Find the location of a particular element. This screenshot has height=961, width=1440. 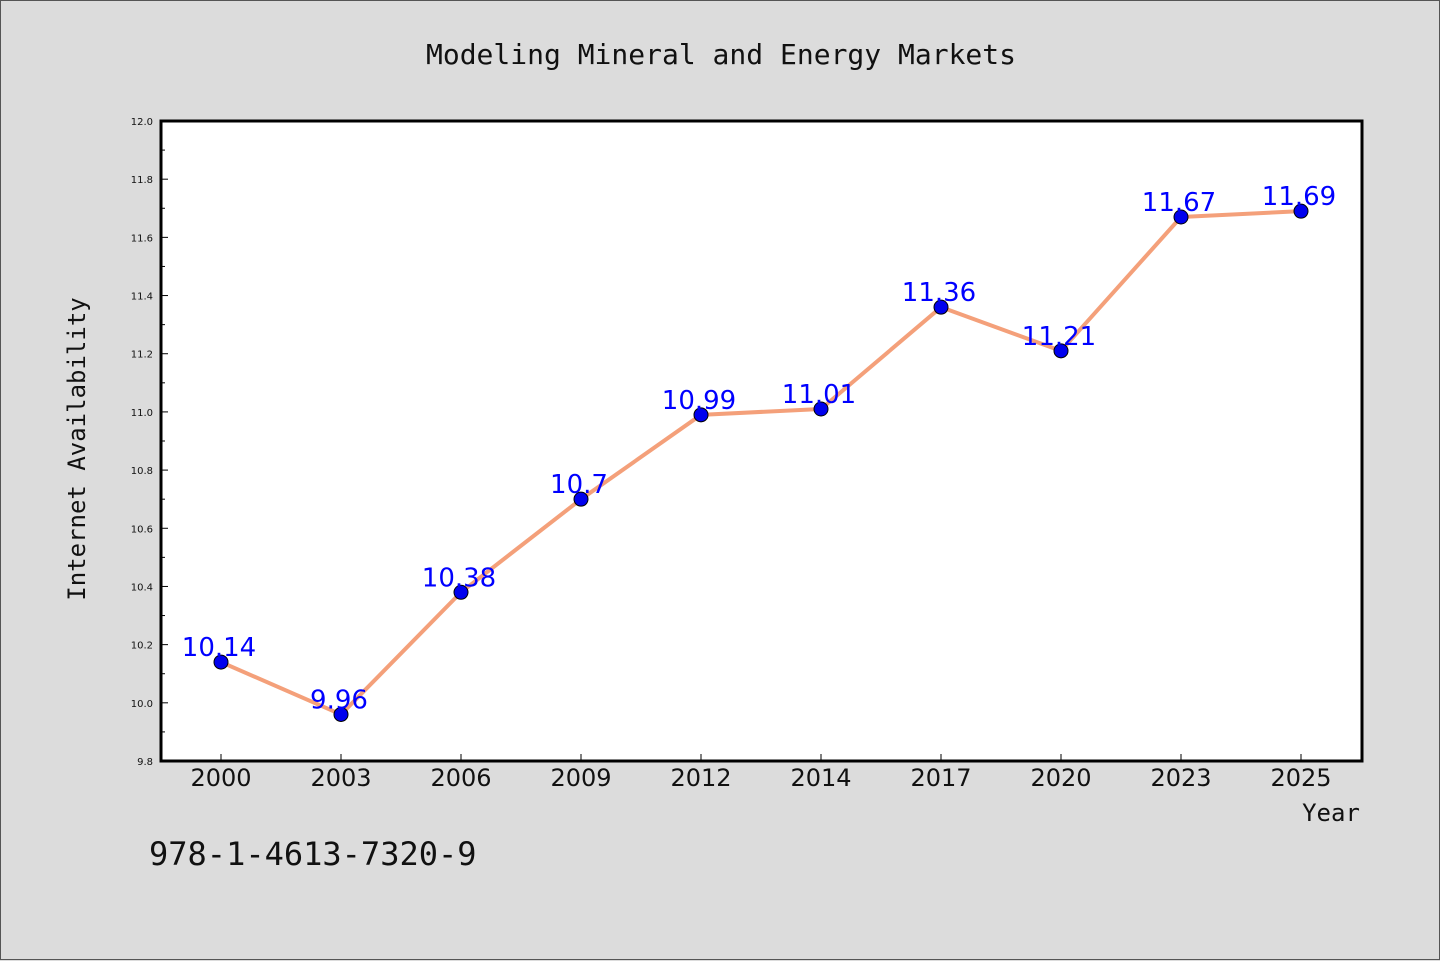

data-label: 10.99 is located at coordinates (699, 401).